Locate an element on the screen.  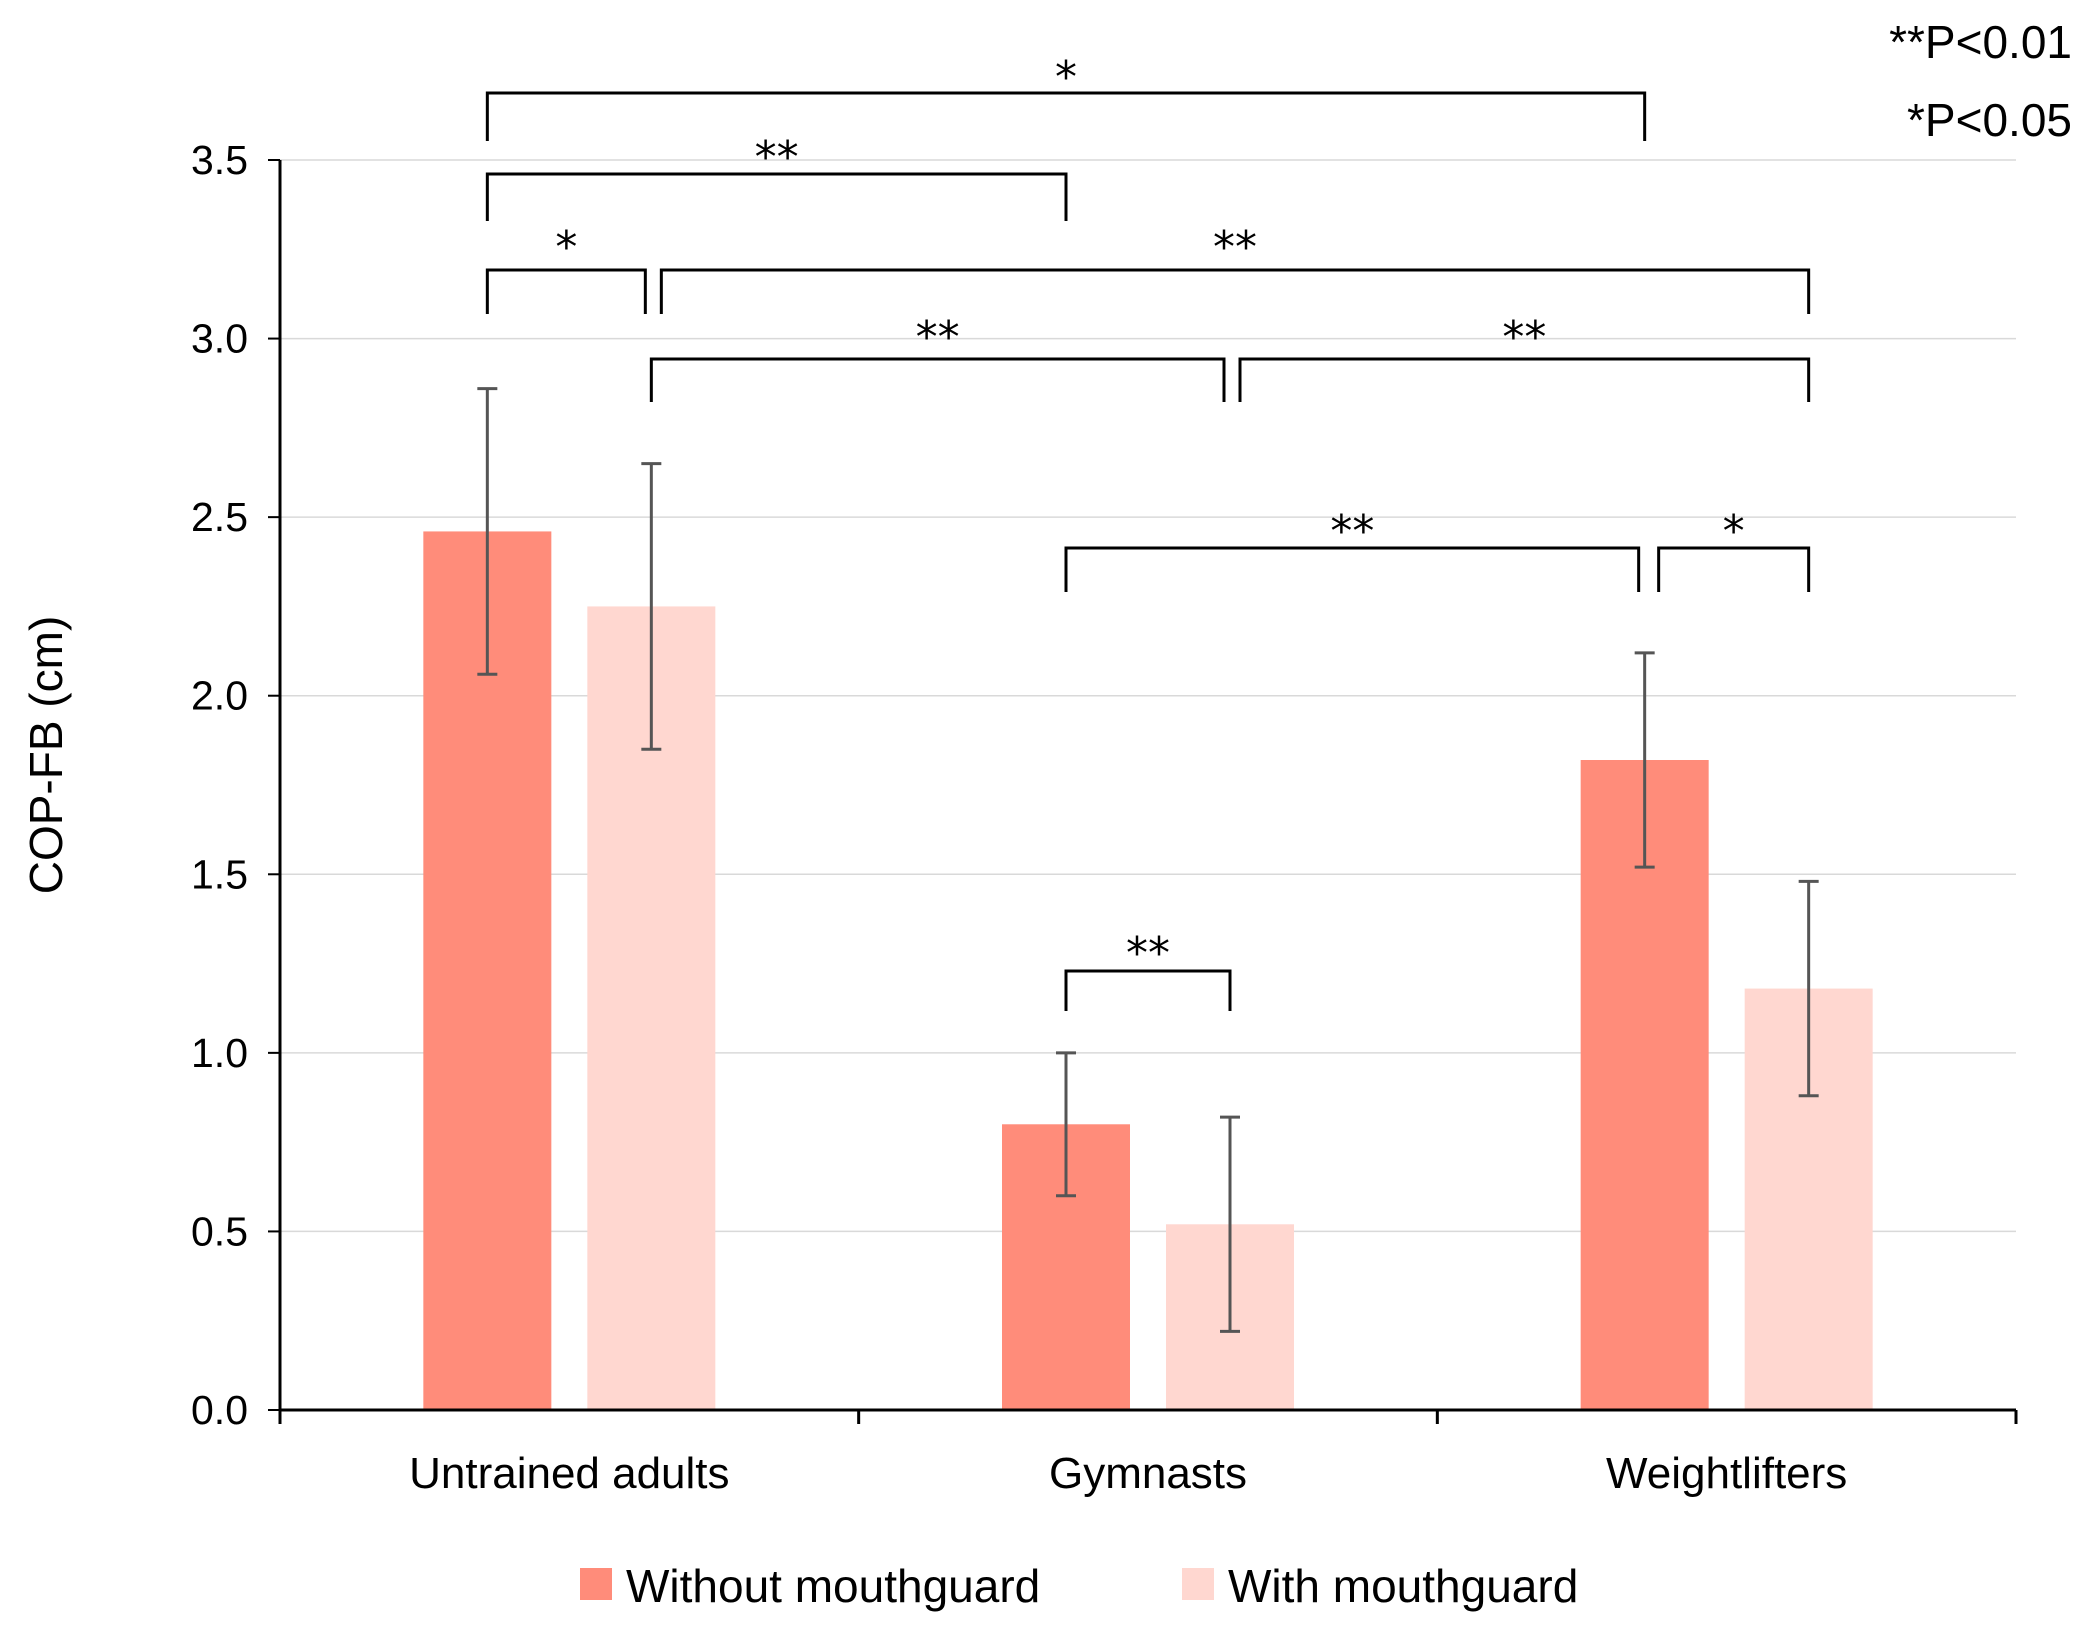
y-tick-label: 2.5 is located at coordinates (219, 517).